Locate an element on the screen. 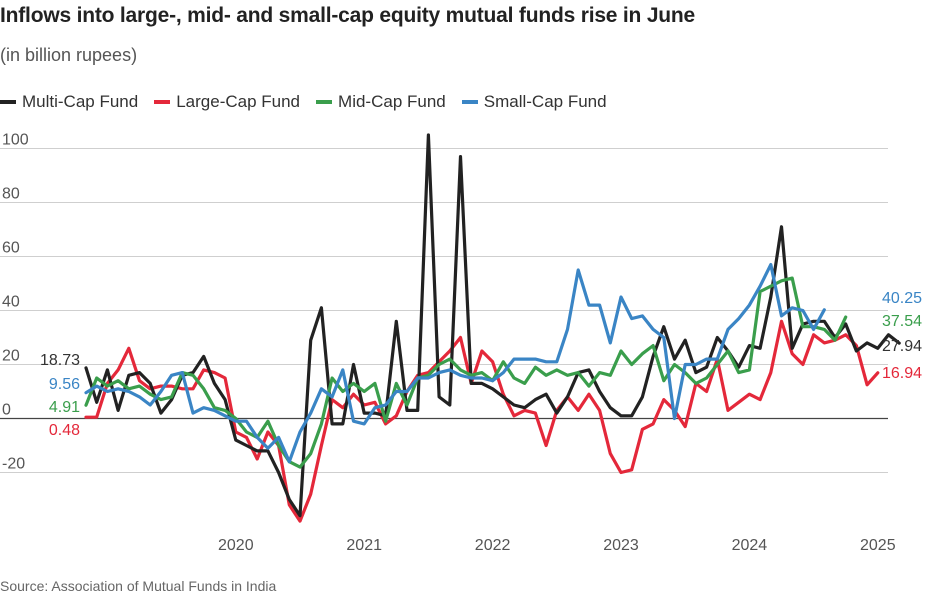 The image size is (928, 600). x-tick-label: 2020 is located at coordinates (236, 545).